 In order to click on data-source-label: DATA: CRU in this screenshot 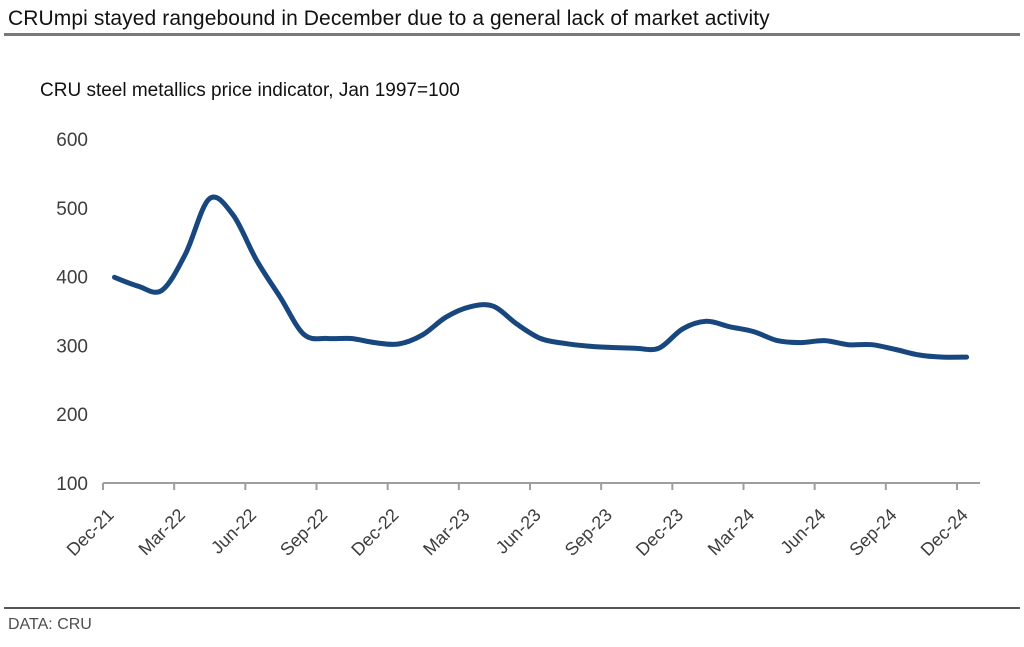, I will do `click(50, 624)`.